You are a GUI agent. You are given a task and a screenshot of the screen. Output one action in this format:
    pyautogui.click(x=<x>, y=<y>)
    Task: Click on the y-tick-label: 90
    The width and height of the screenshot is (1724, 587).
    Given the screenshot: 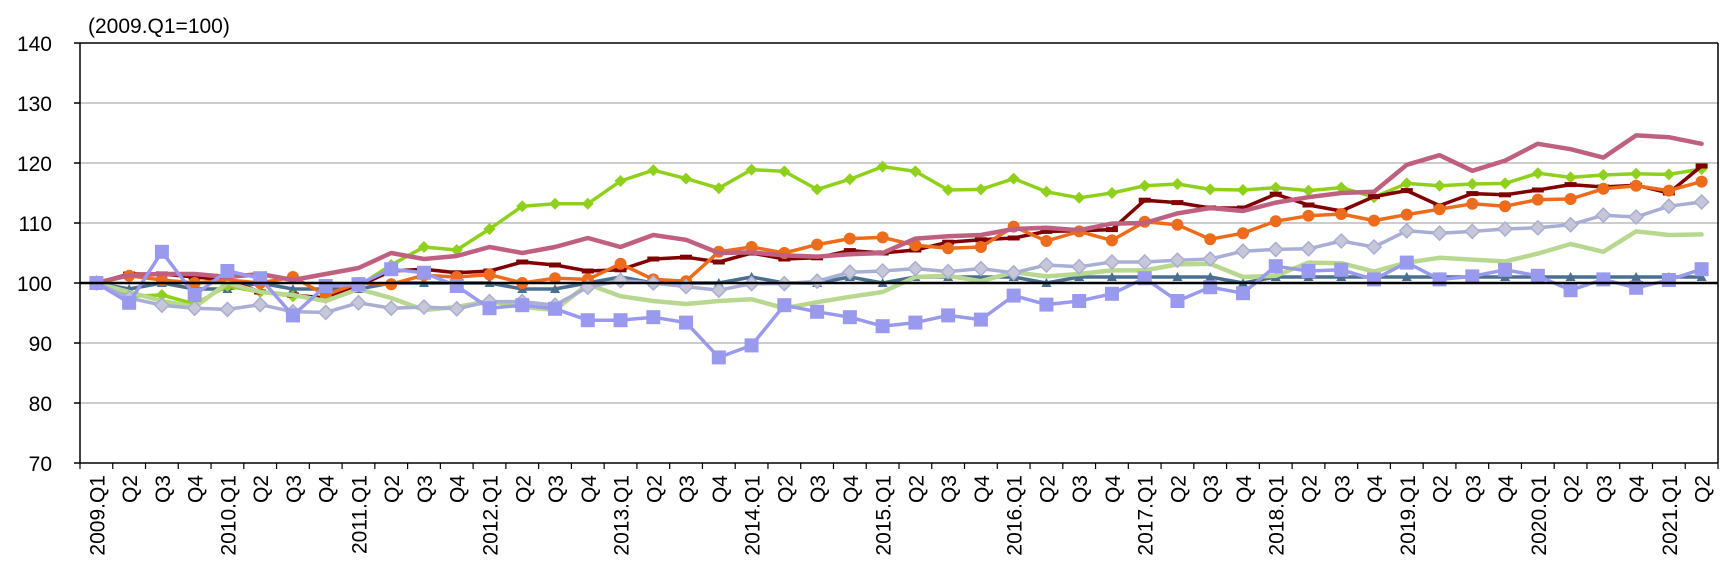 What is the action you would take?
    pyautogui.click(x=40, y=344)
    